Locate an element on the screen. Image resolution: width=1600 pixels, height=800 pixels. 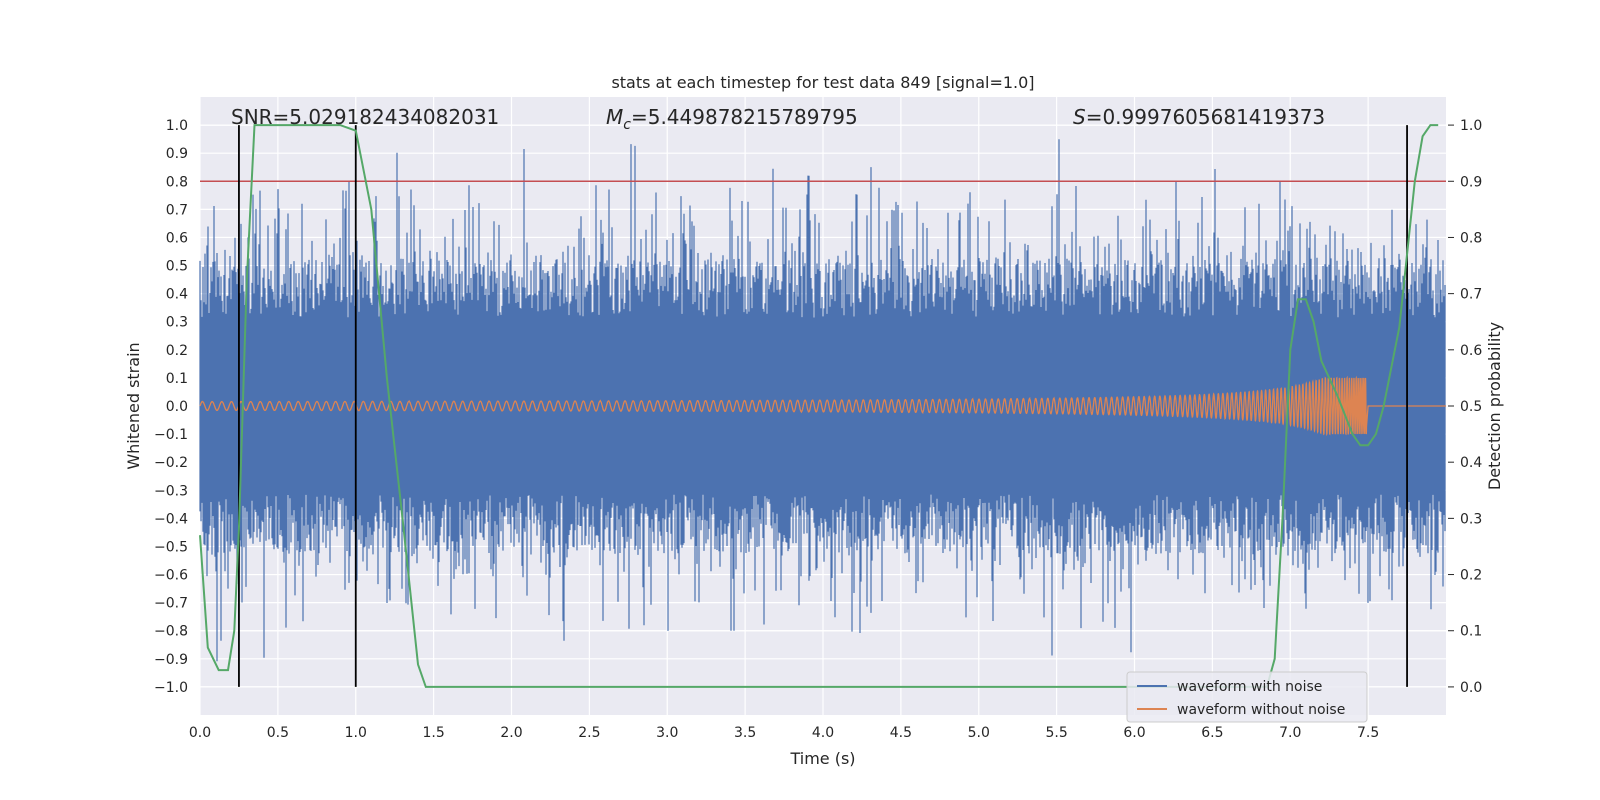
y-tick-label: 0.6 is located at coordinates (177, 238).